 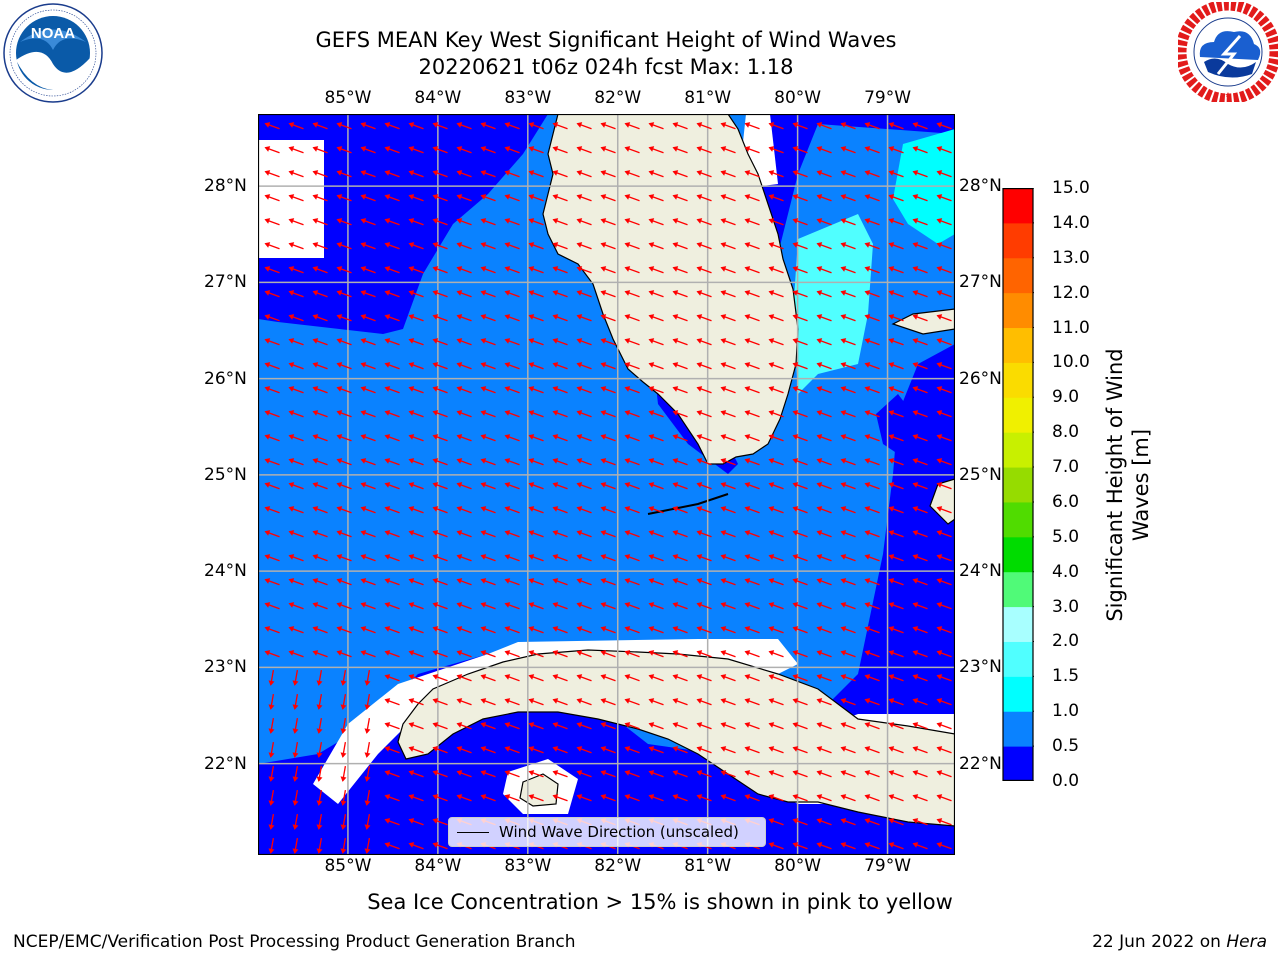 I want to click on lon-label-top: 80°W, so click(x=798, y=98).